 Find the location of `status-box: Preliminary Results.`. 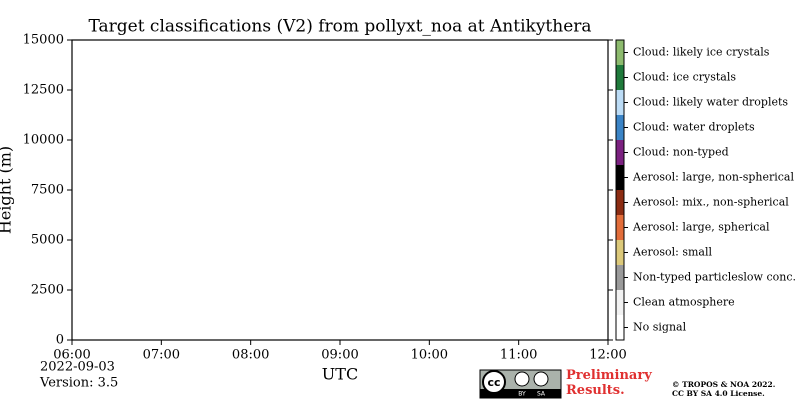

status-box: Preliminary Results. is located at coordinates (609, 383).